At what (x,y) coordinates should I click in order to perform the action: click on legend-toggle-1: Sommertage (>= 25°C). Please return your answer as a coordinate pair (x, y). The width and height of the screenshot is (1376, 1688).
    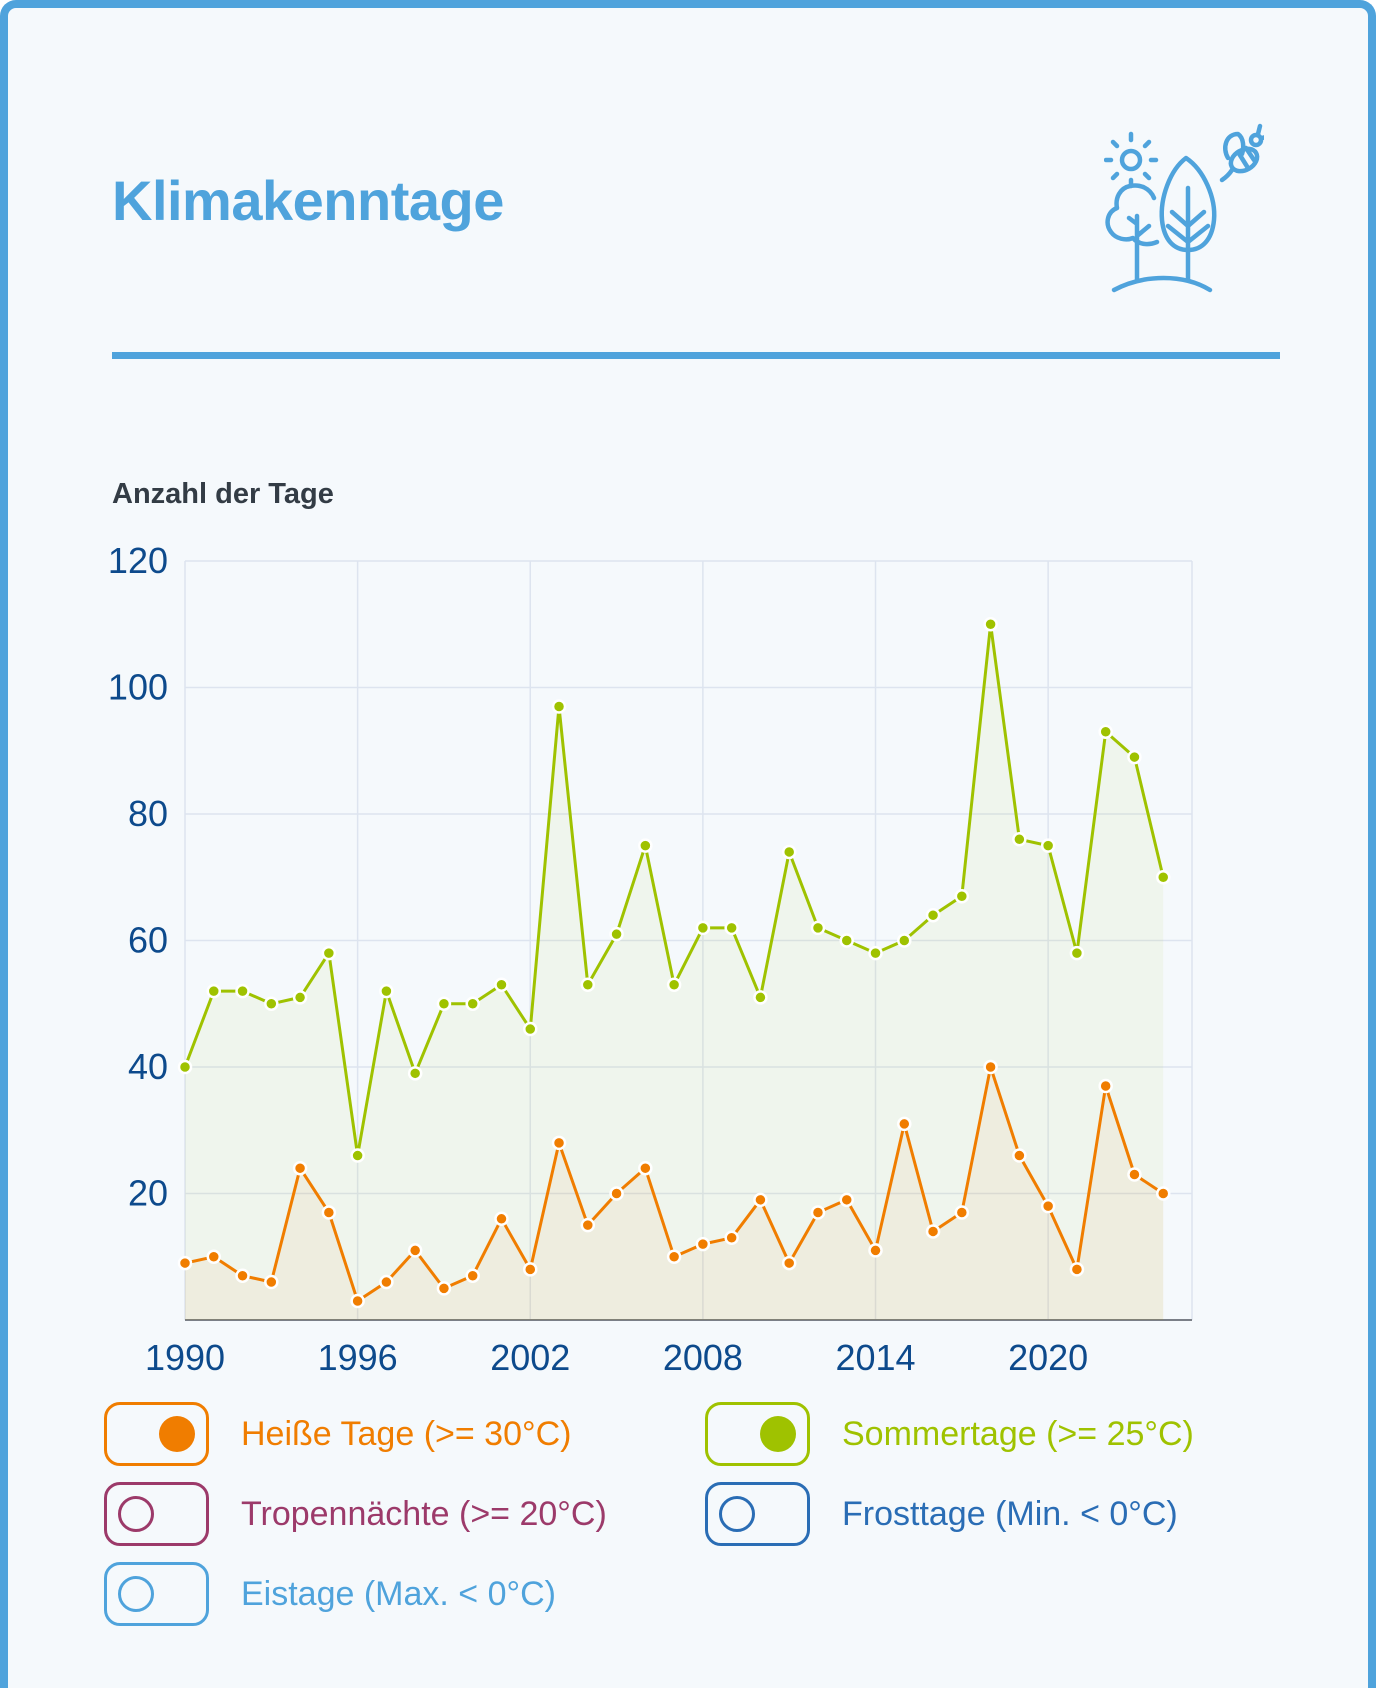
    Looking at the image, I should click on (949, 1434).